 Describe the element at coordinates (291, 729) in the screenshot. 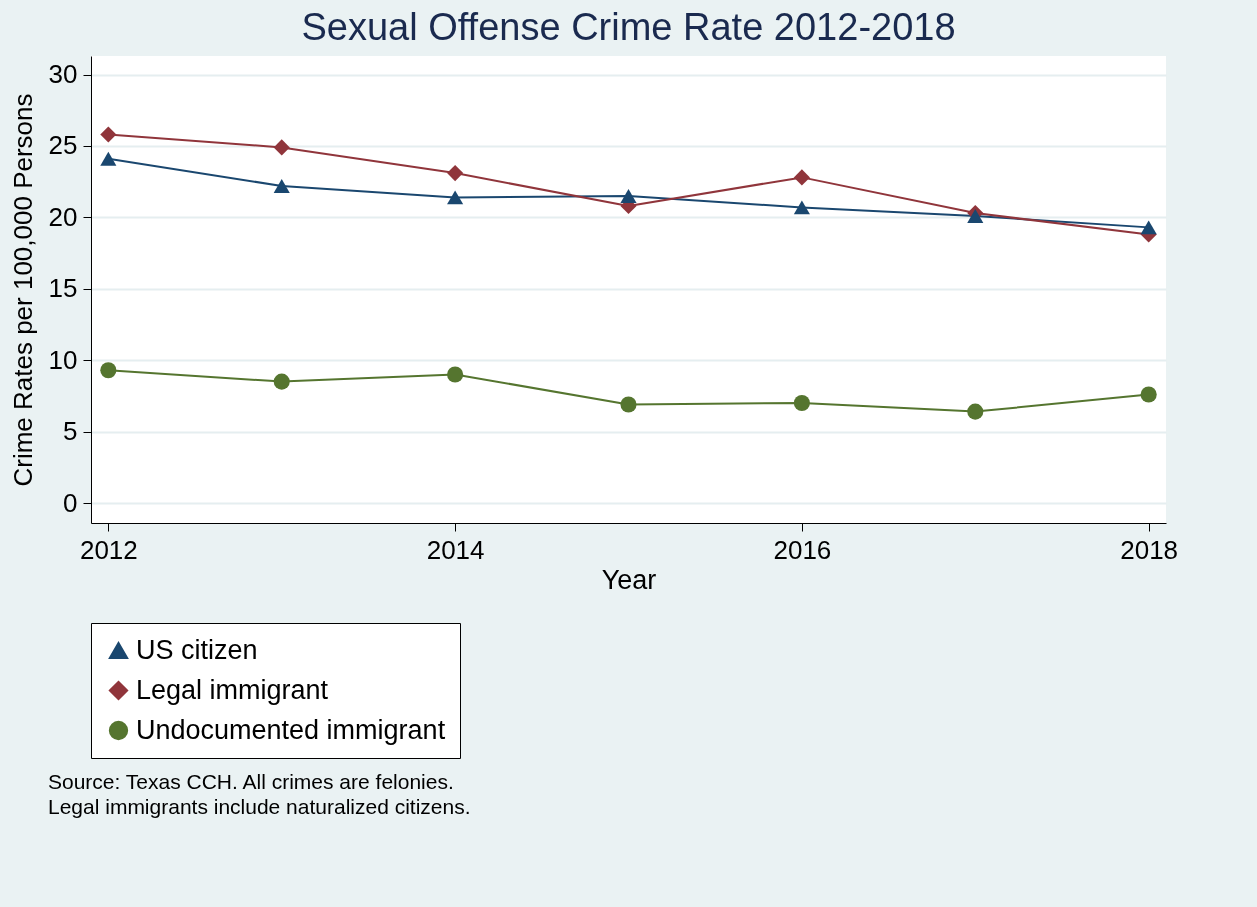

I see `legend-label: Undocumented immigrant` at that location.